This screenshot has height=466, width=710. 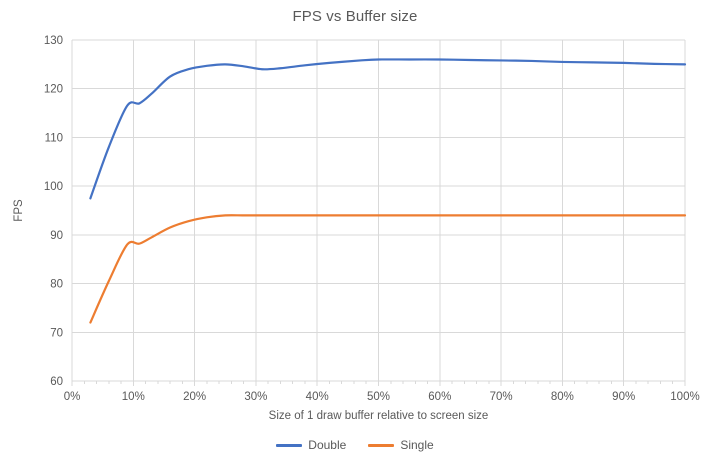 What do you see at coordinates (56, 285) in the screenshot?
I see `svg-text: 80` at bounding box center [56, 285].